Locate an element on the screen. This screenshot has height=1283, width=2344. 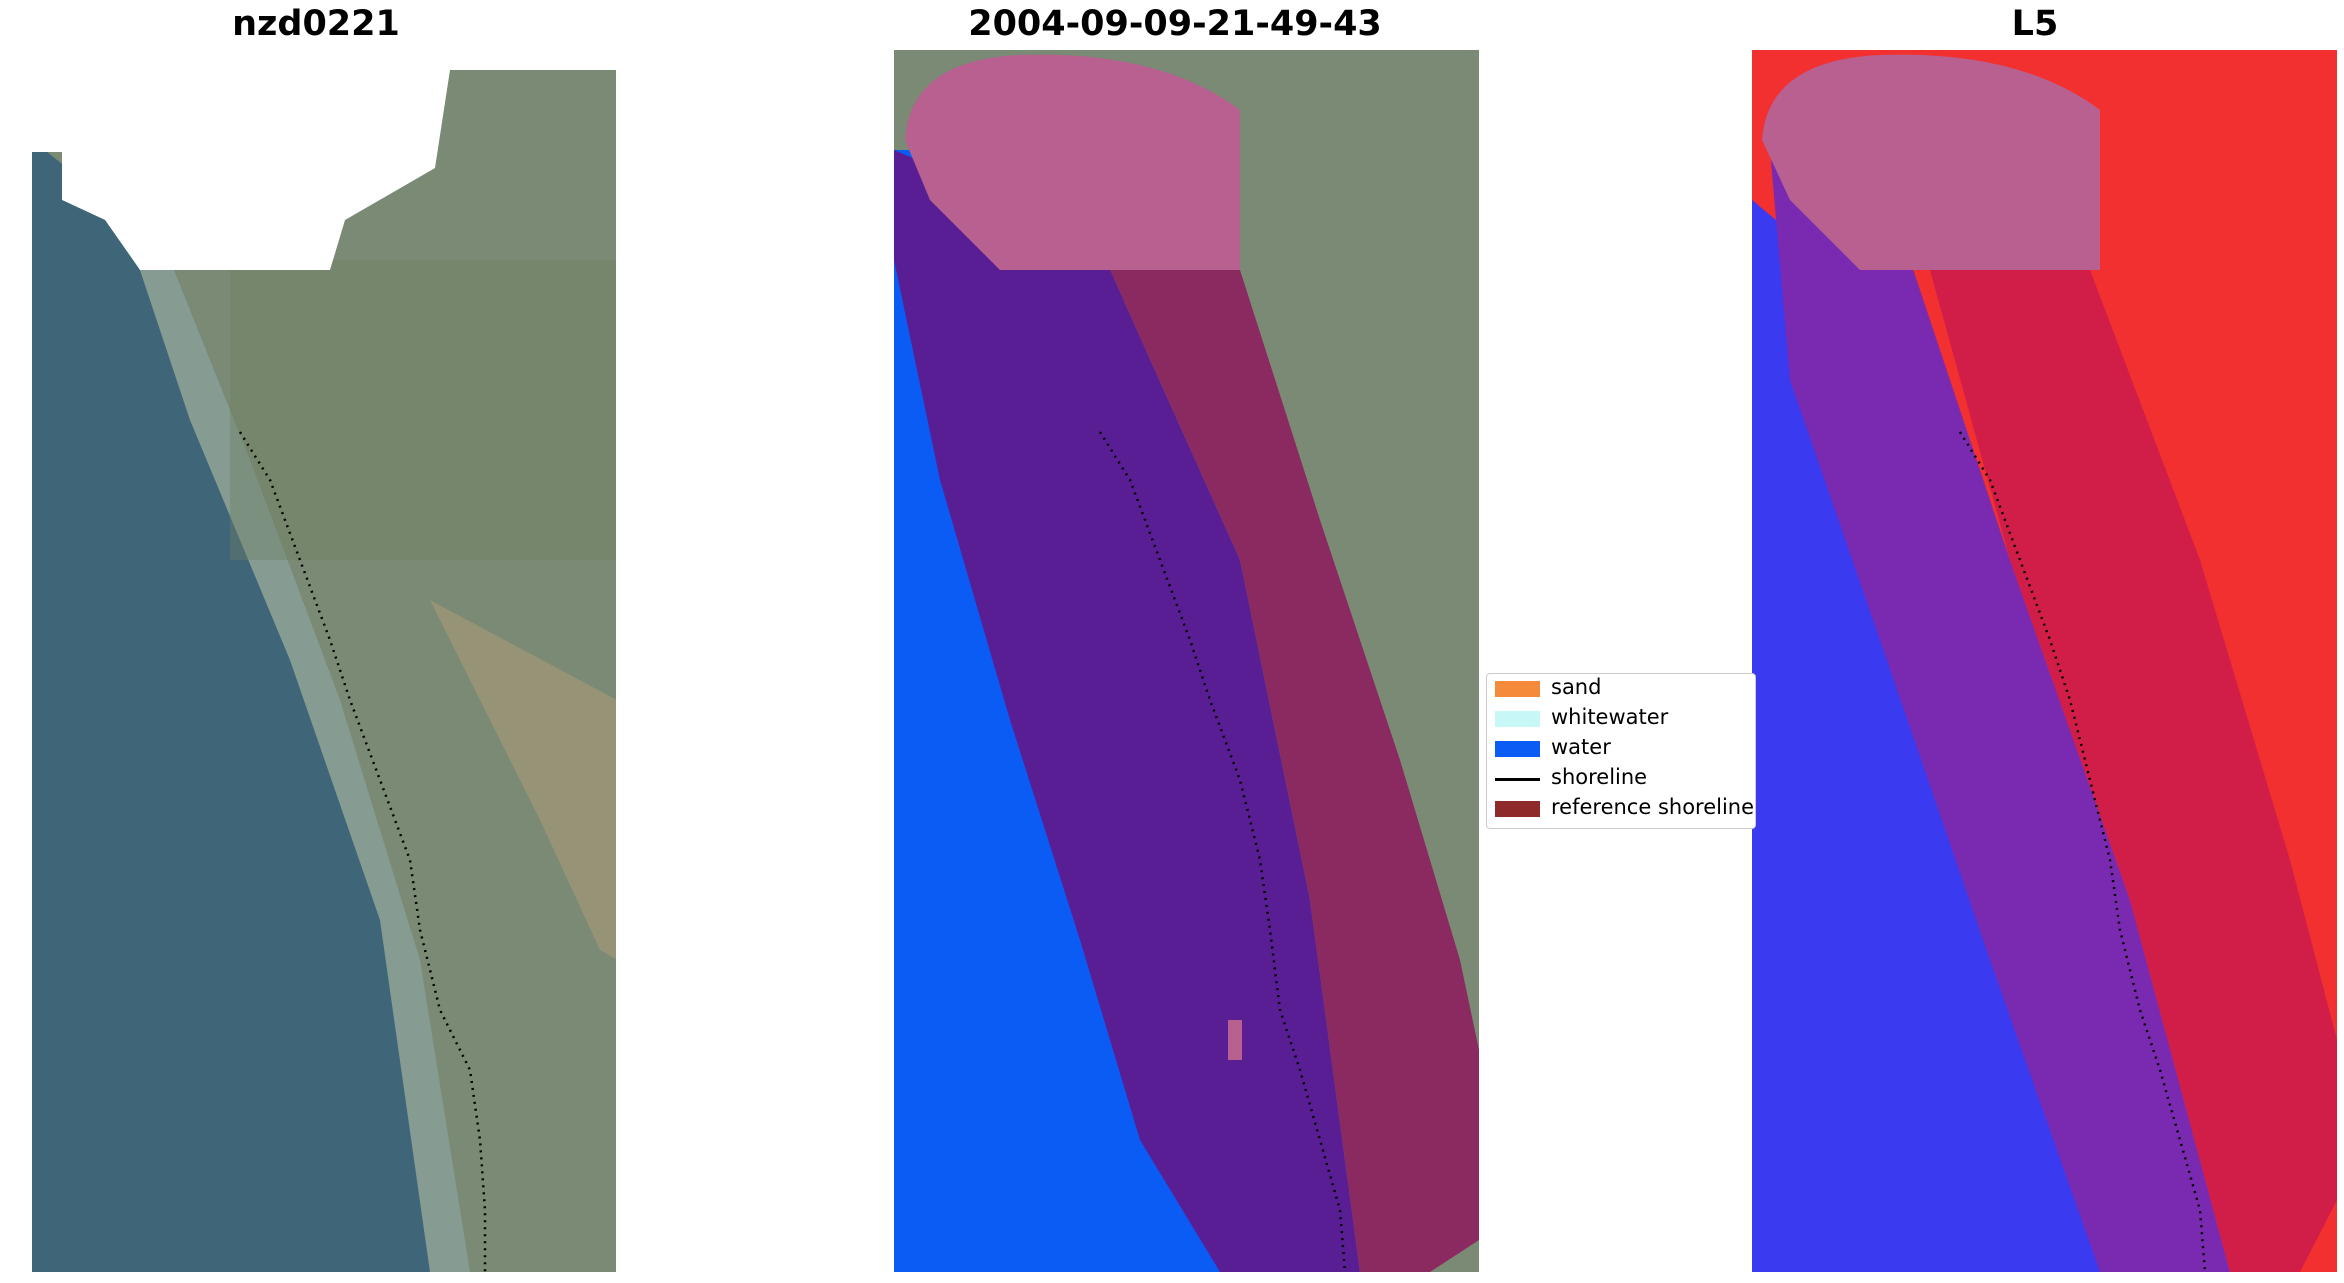
shoreline-dotted is located at coordinates (2082, 852).